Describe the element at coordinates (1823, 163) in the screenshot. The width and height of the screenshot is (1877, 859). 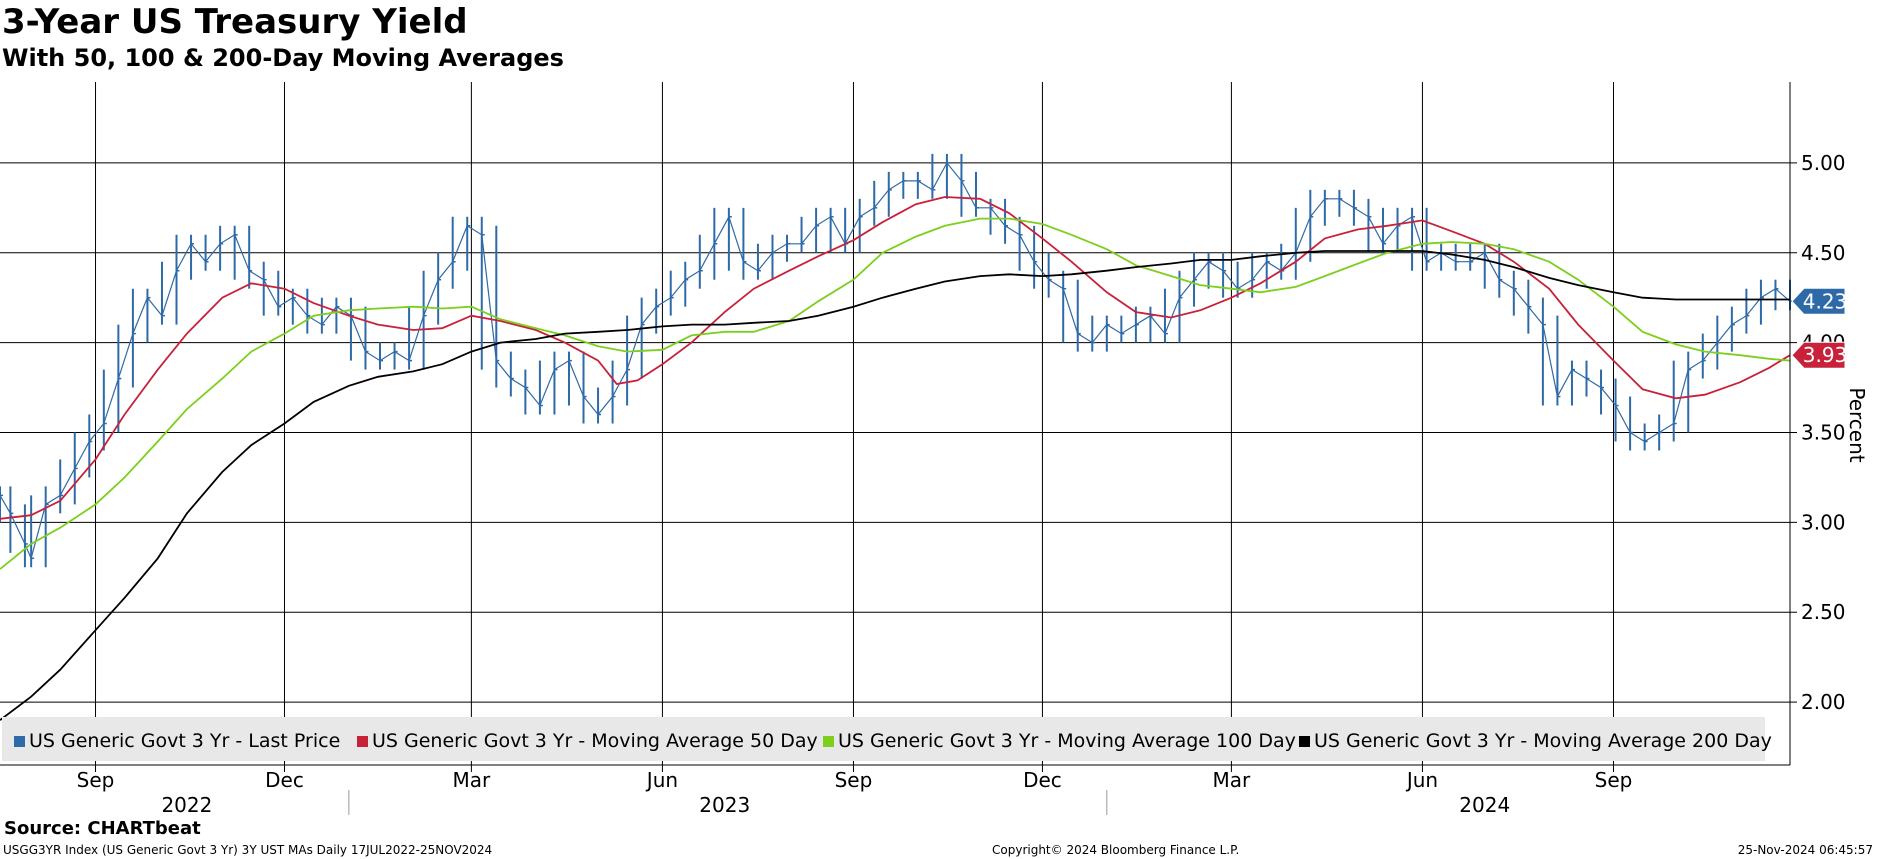
I see `y-tick-label: 5.00` at that location.